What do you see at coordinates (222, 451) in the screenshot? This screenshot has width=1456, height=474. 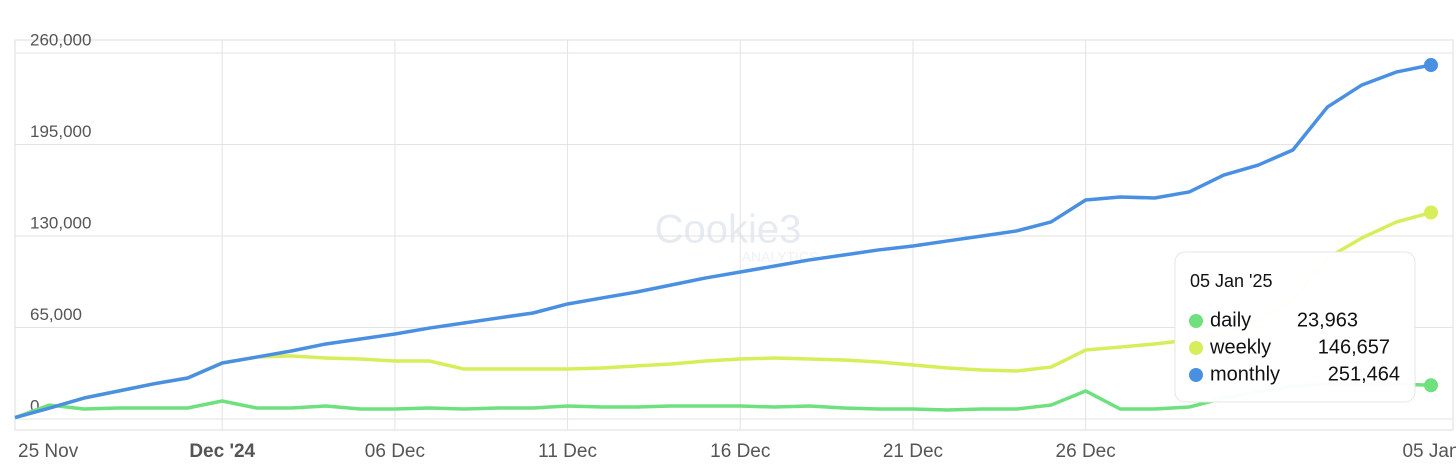 I see `x-tick-label: Dec '24` at bounding box center [222, 451].